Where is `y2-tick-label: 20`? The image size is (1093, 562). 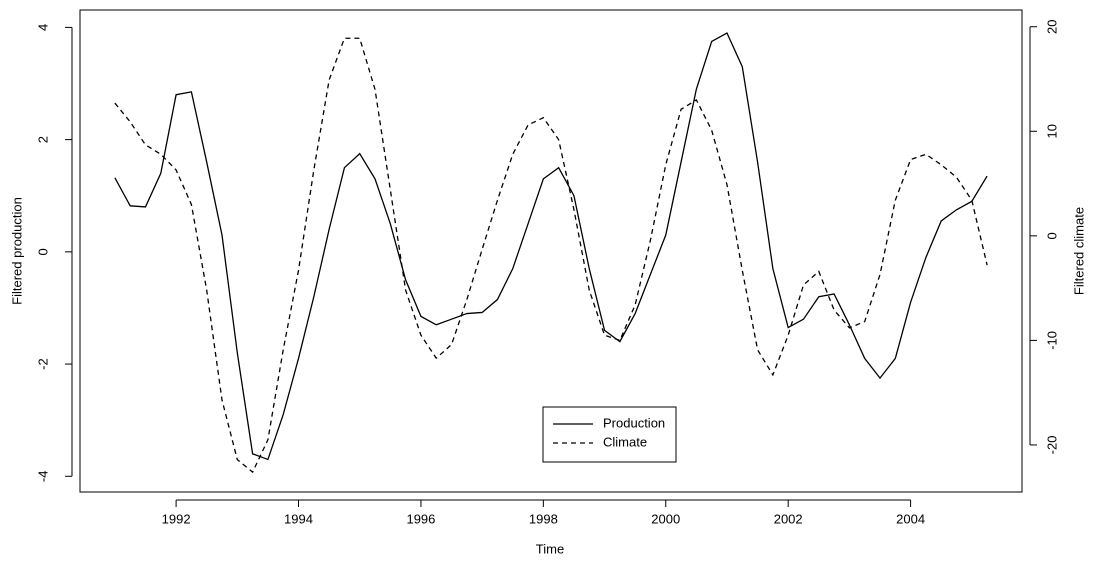 y2-tick-label: 20 is located at coordinates (1051, 26).